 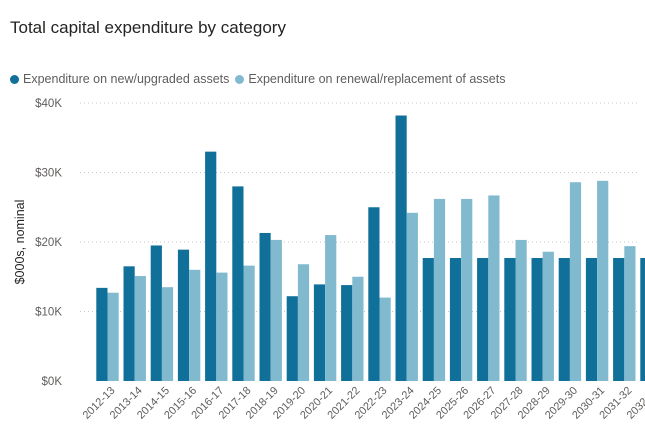 I want to click on y-tick-label: $10K, so click(x=48, y=313).